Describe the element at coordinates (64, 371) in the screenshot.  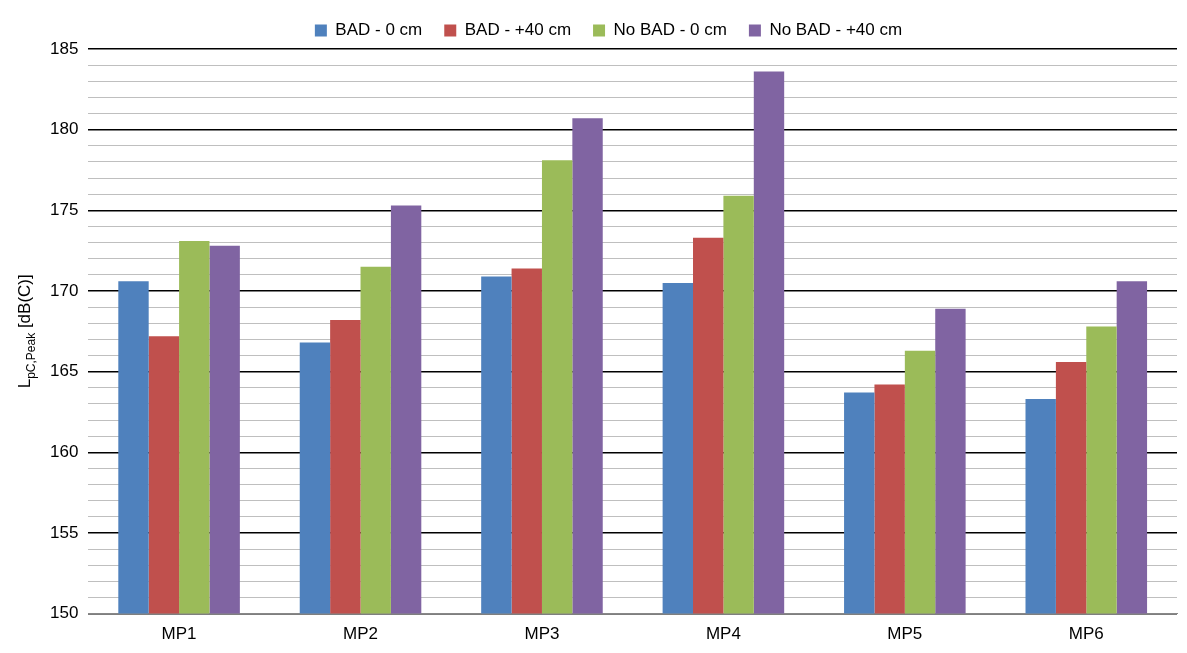
I see `y-tick-label: 165` at that location.